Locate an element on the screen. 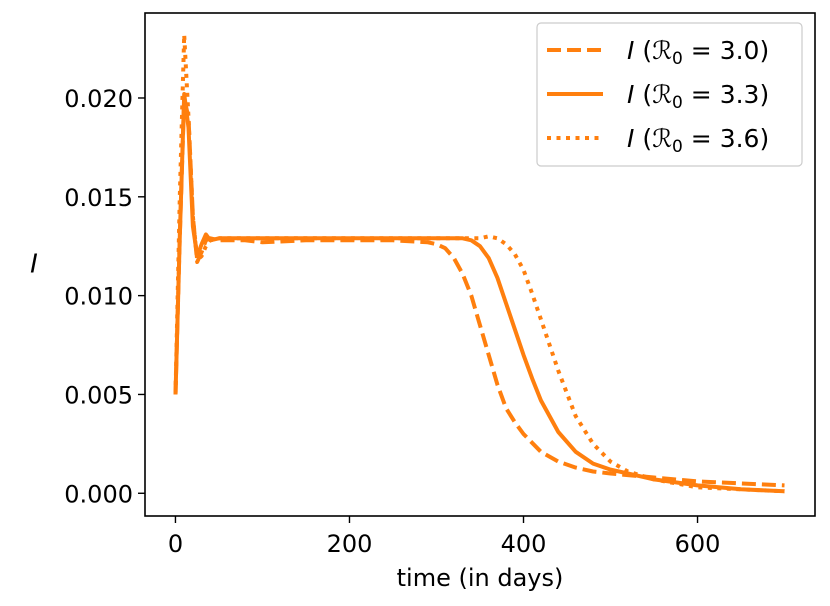  legend-label: I (ℛ0 = 3.0) is located at coordinates (698, 52).